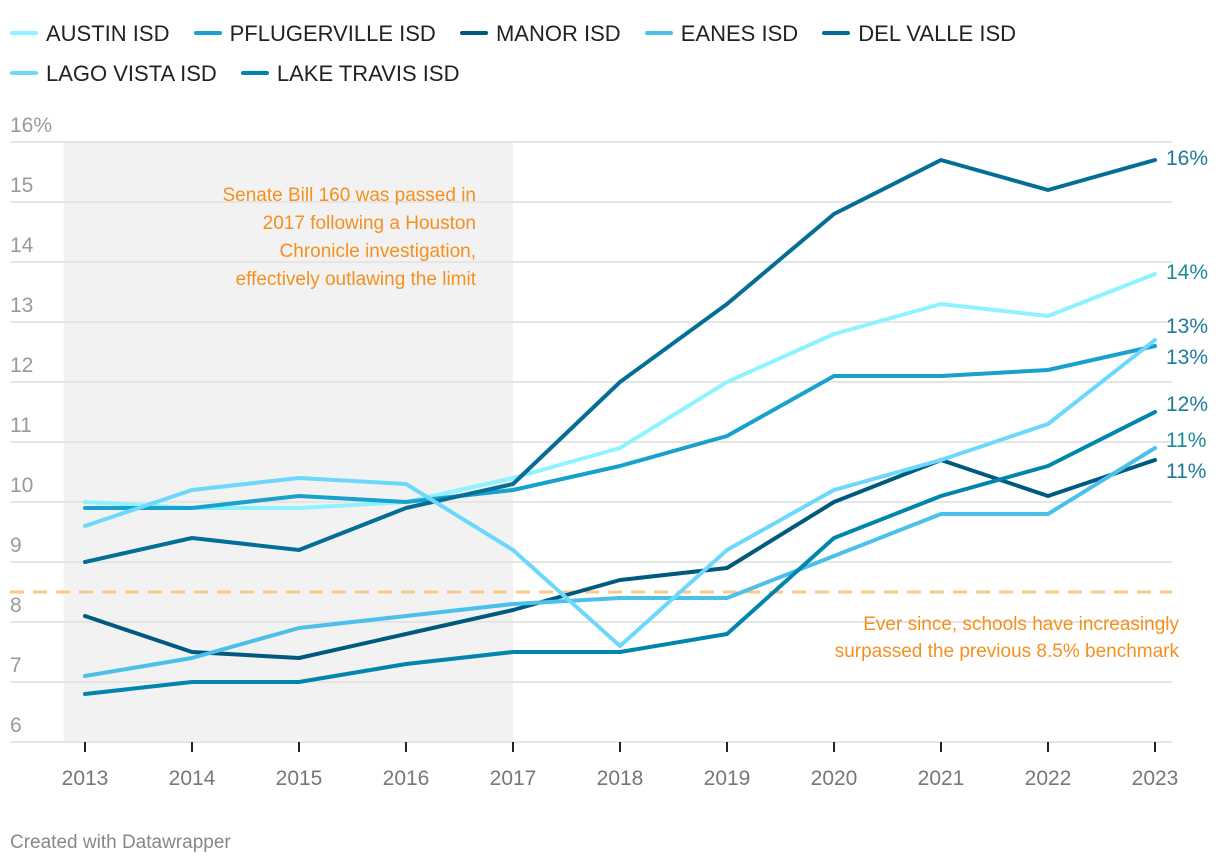  I want to click on annotation-senate-bill-line: 2017 following a Houston, so click(369, 223).